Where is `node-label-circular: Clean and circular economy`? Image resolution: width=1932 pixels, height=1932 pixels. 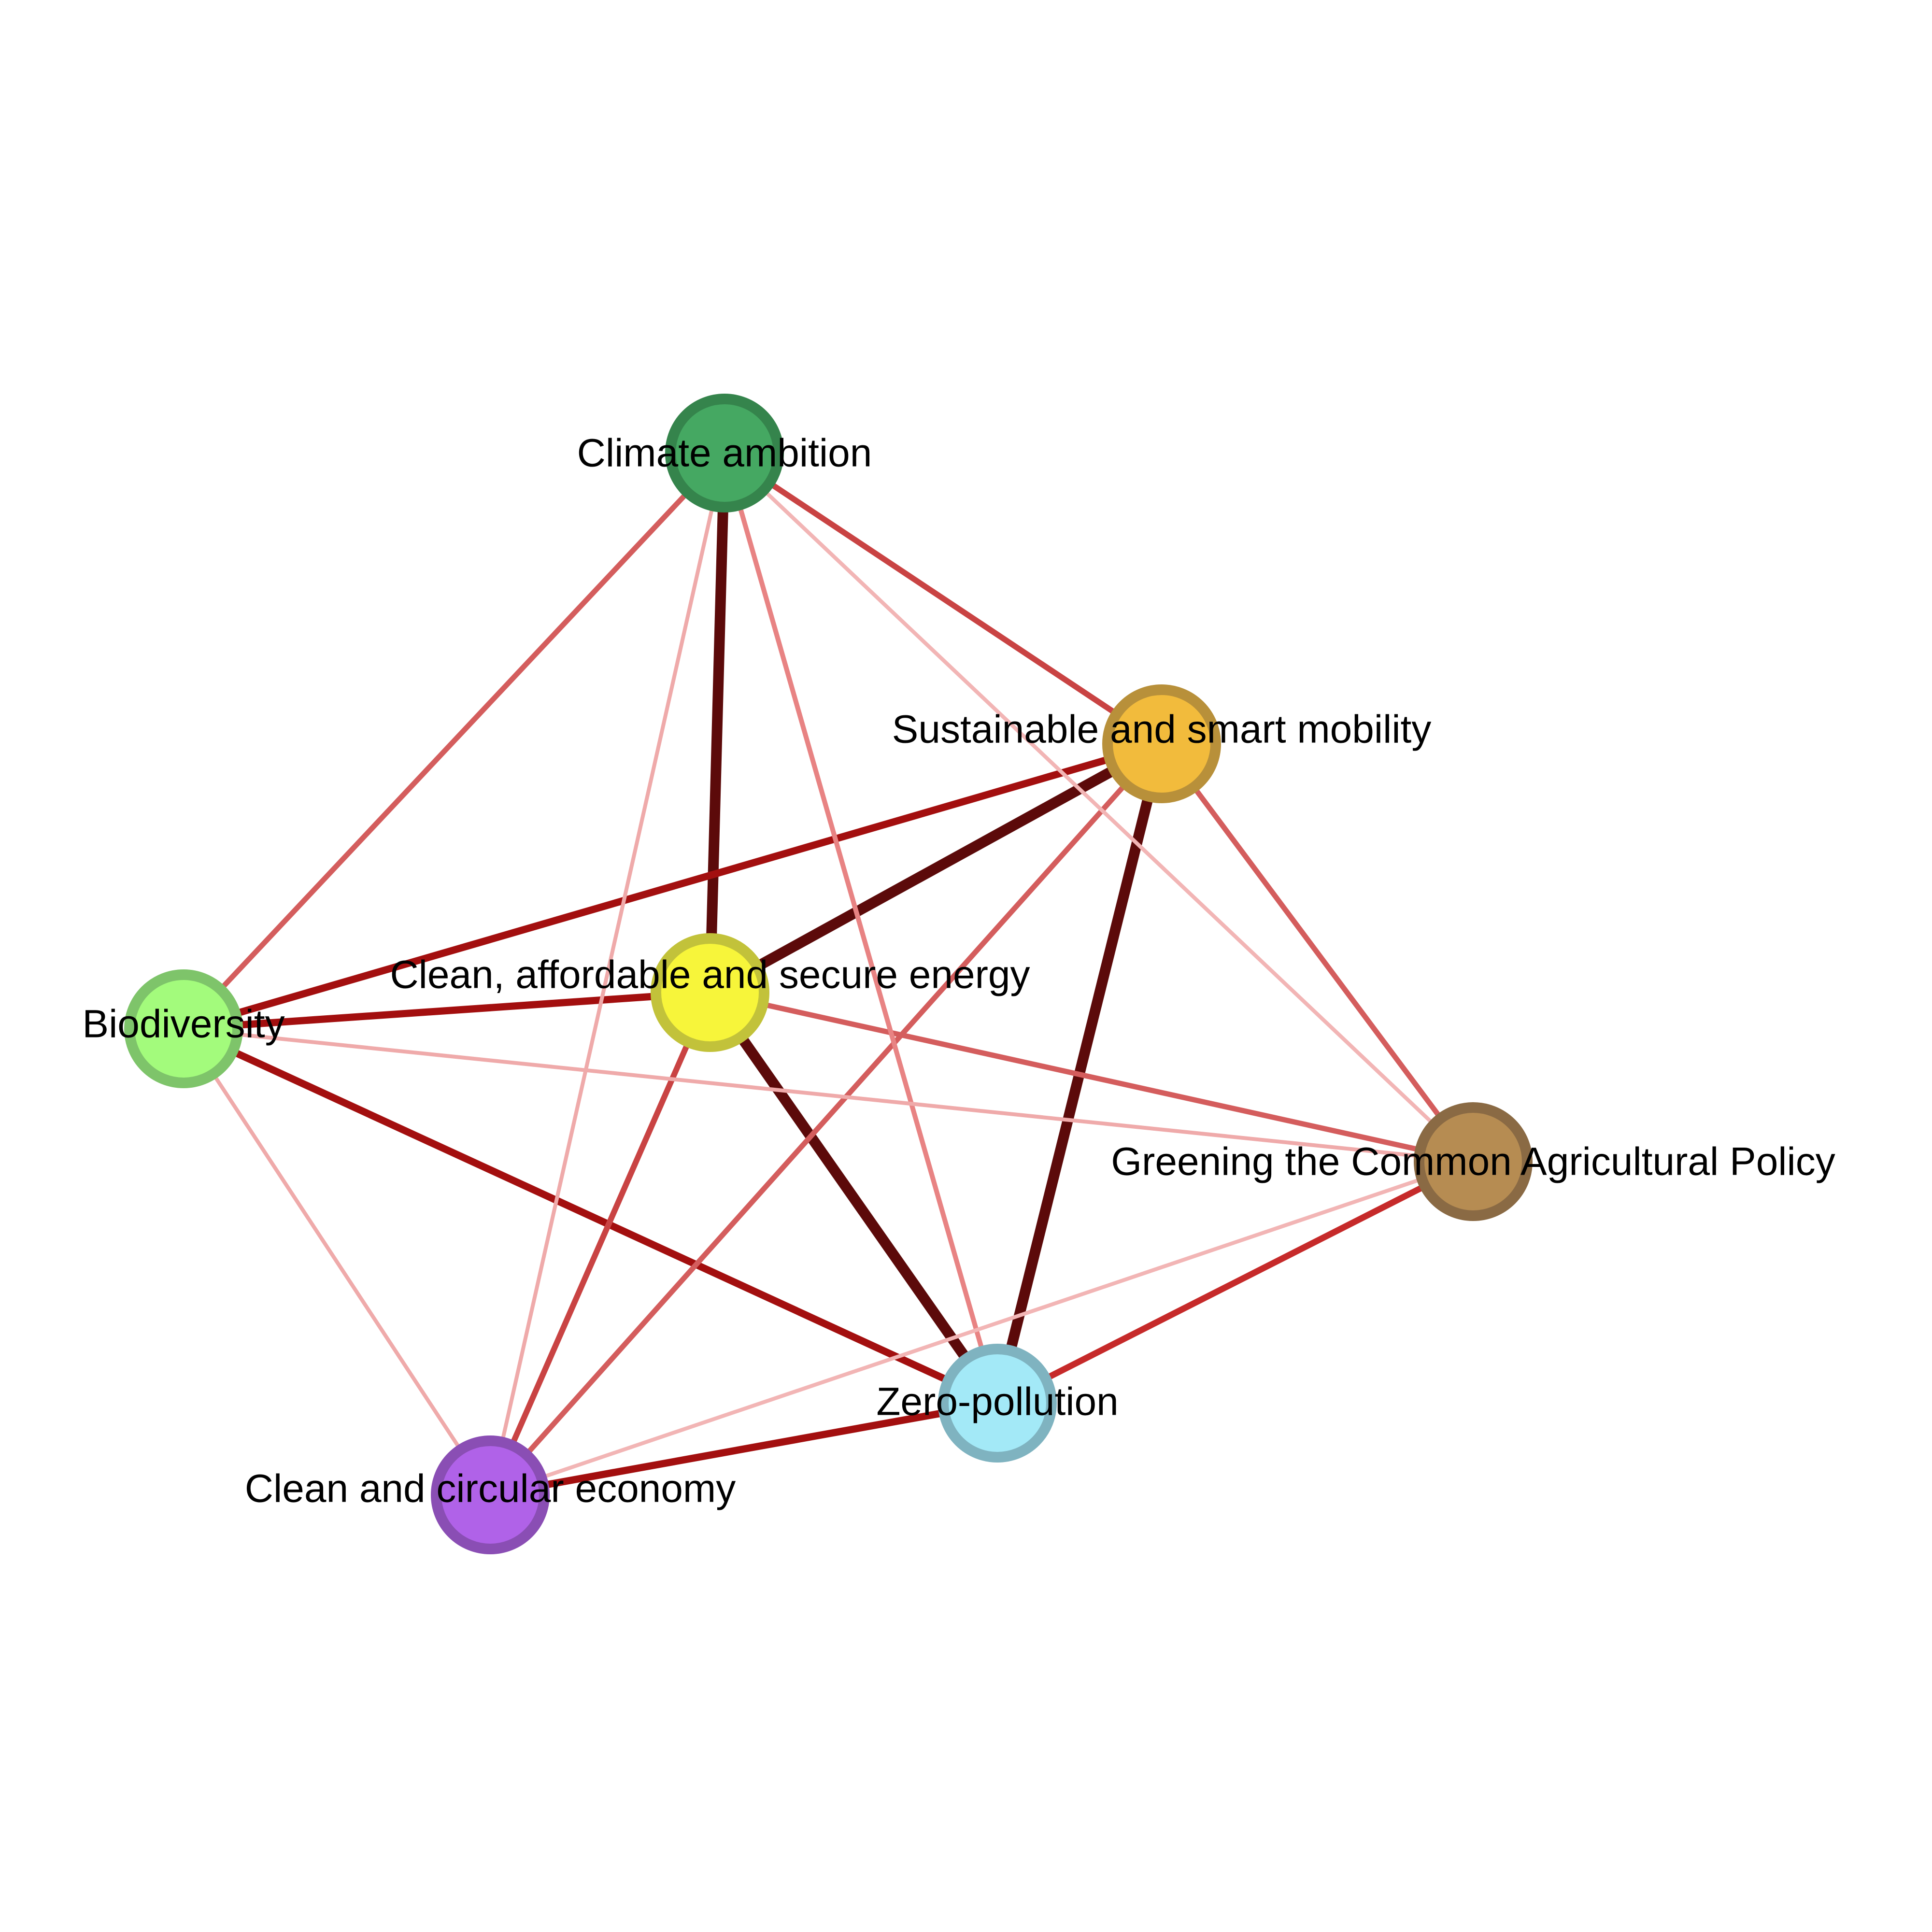
node-label-circular: Clean and circular economy is located at coordinates (490, 1489).